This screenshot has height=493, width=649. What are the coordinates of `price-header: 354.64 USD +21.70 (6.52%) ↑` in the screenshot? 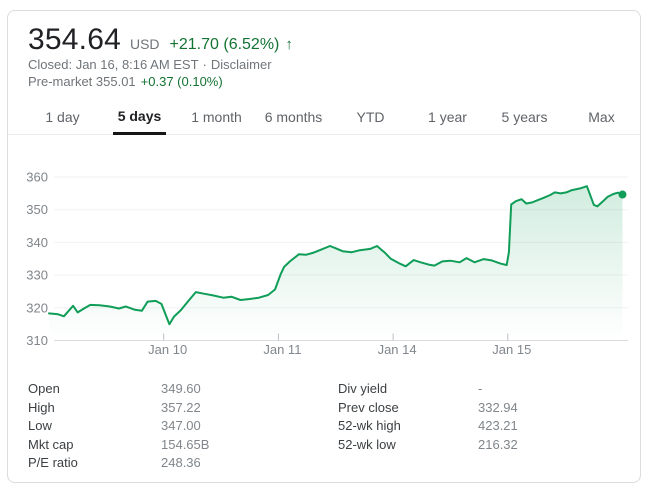 It's located at (160, 40).